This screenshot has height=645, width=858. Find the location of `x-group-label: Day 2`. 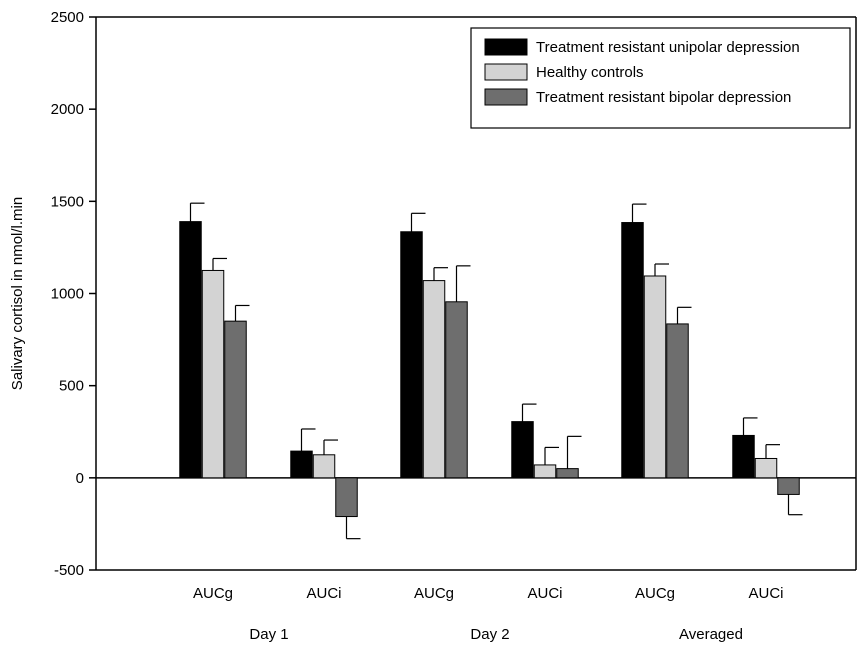

x-group-label: Day 2 is located at coordinates (489, 634).